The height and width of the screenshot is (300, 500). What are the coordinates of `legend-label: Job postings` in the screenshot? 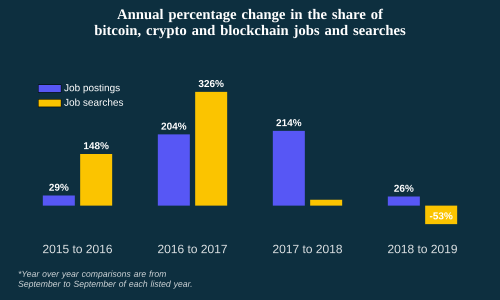 It's located at (92, 89).